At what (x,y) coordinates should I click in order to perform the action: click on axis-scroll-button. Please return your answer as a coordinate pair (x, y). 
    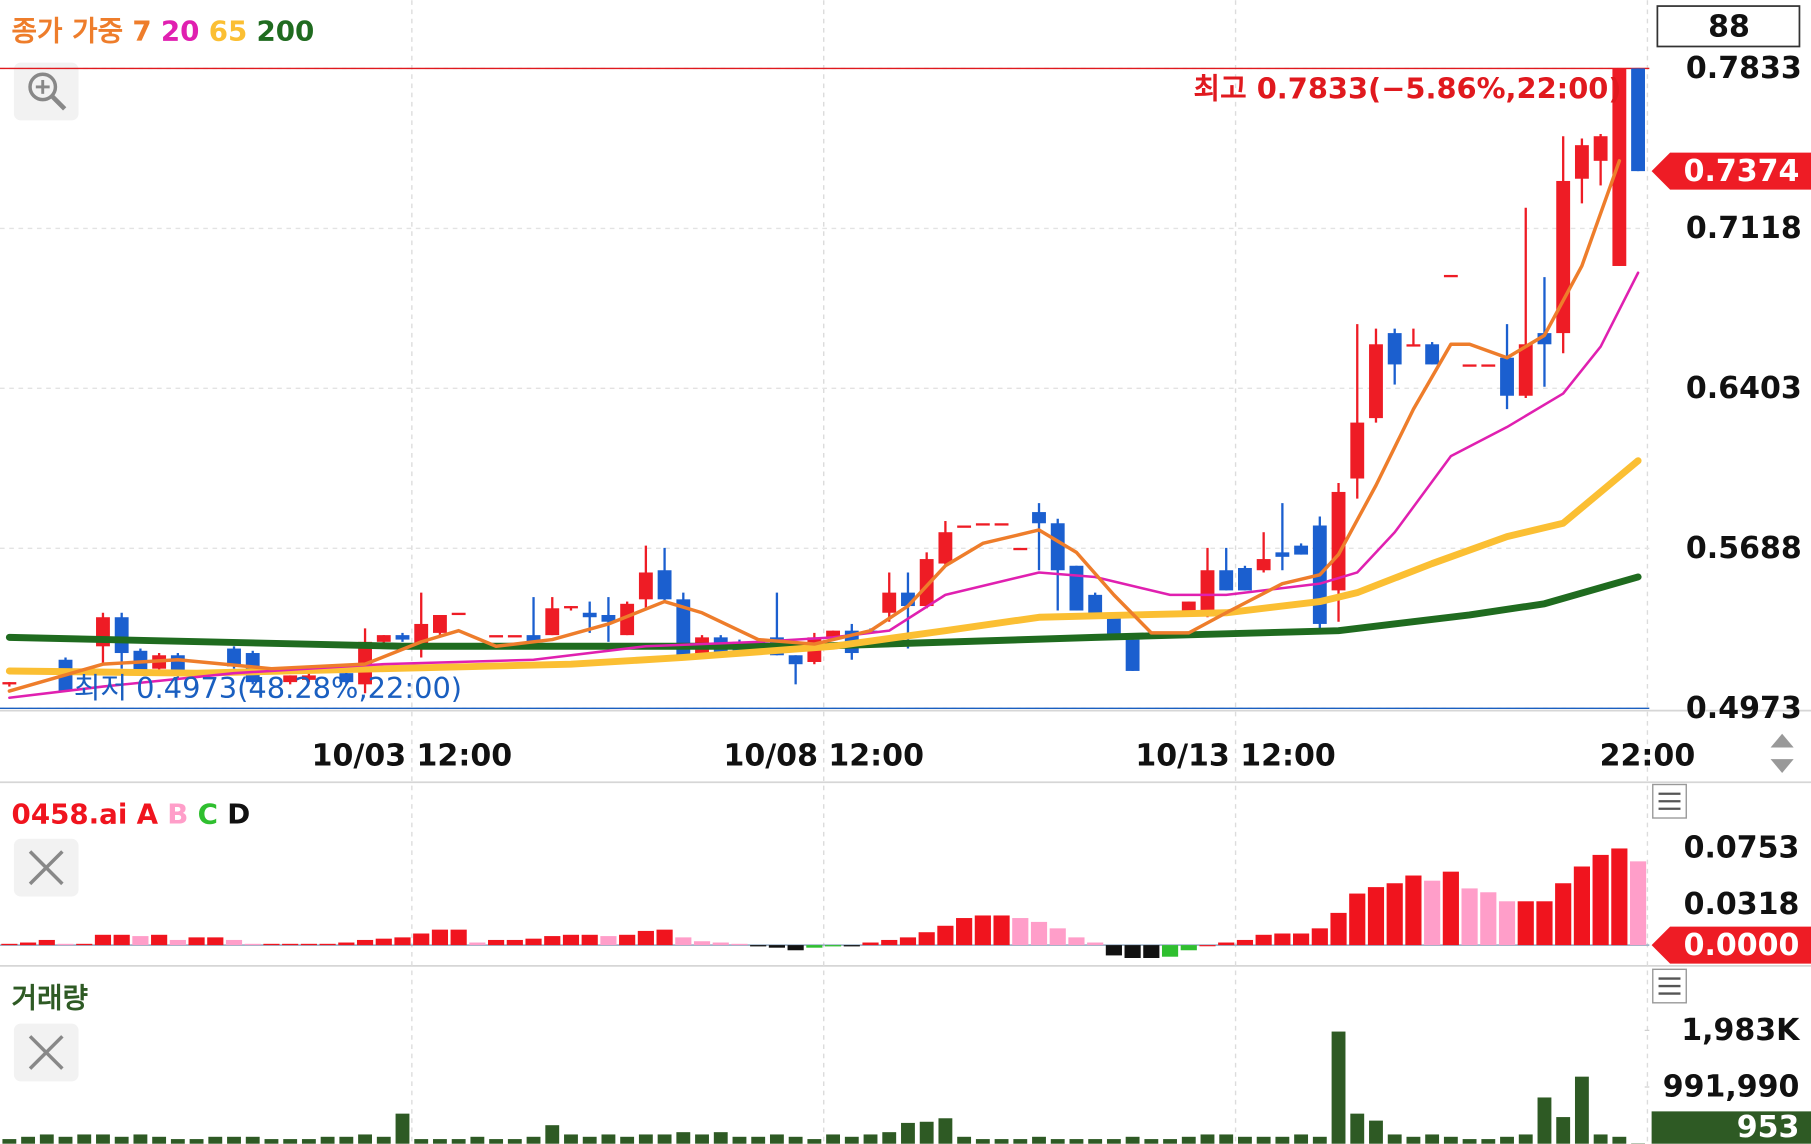
    Looking at the image, I should click on (1782, 753).